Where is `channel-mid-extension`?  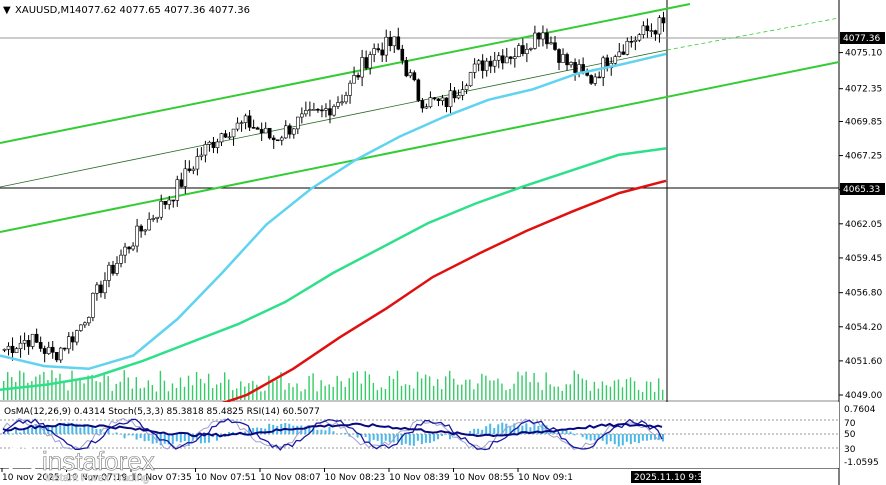
channel-mid-extension is located at coordinates (753, 34).